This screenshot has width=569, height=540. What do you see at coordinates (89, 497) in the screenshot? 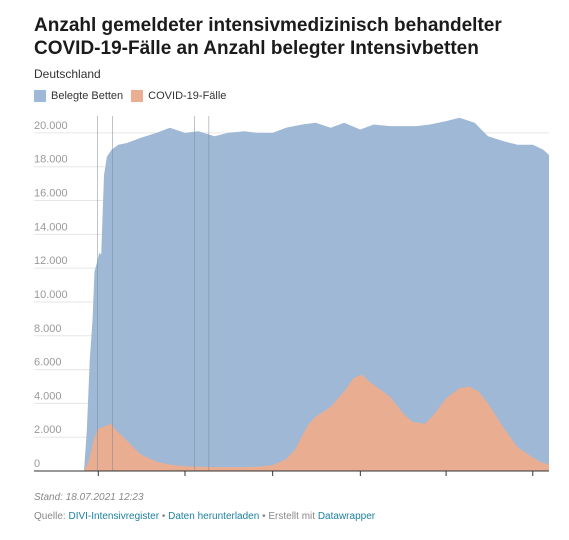
I see `stand-timestamp: Stand: 18.07.2021 12:23` at bounding box center [89, 497].